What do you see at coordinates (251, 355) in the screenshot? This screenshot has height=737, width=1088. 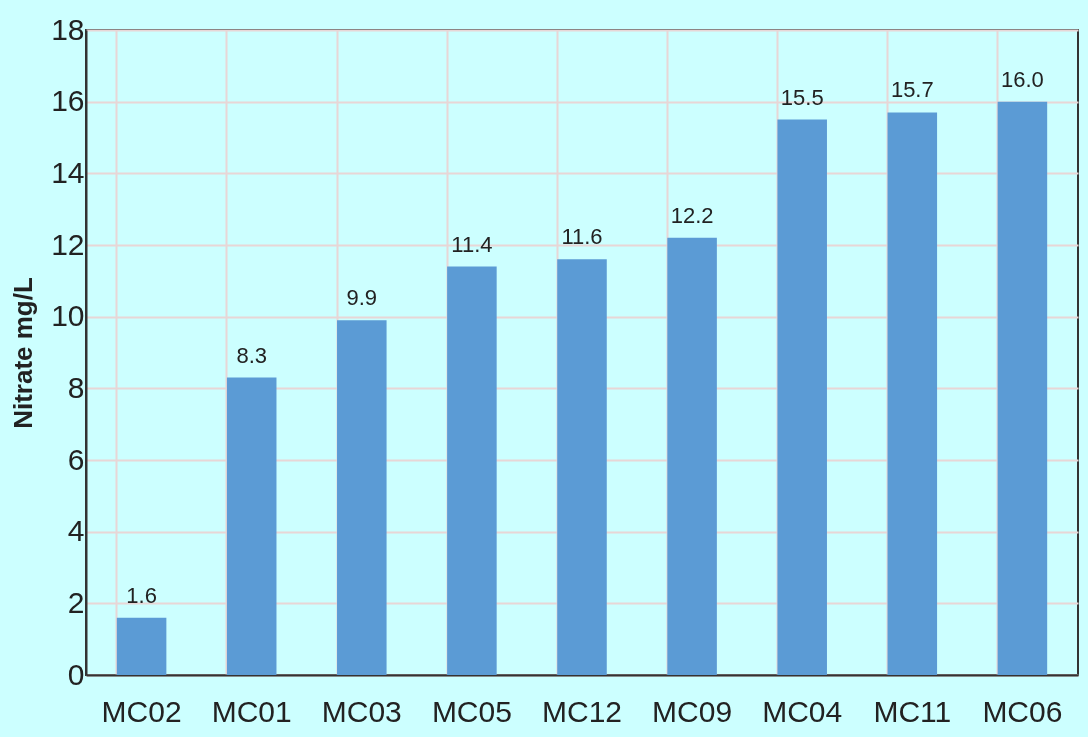 I see `data-label: 8.3` at bounding box center [251, 355].